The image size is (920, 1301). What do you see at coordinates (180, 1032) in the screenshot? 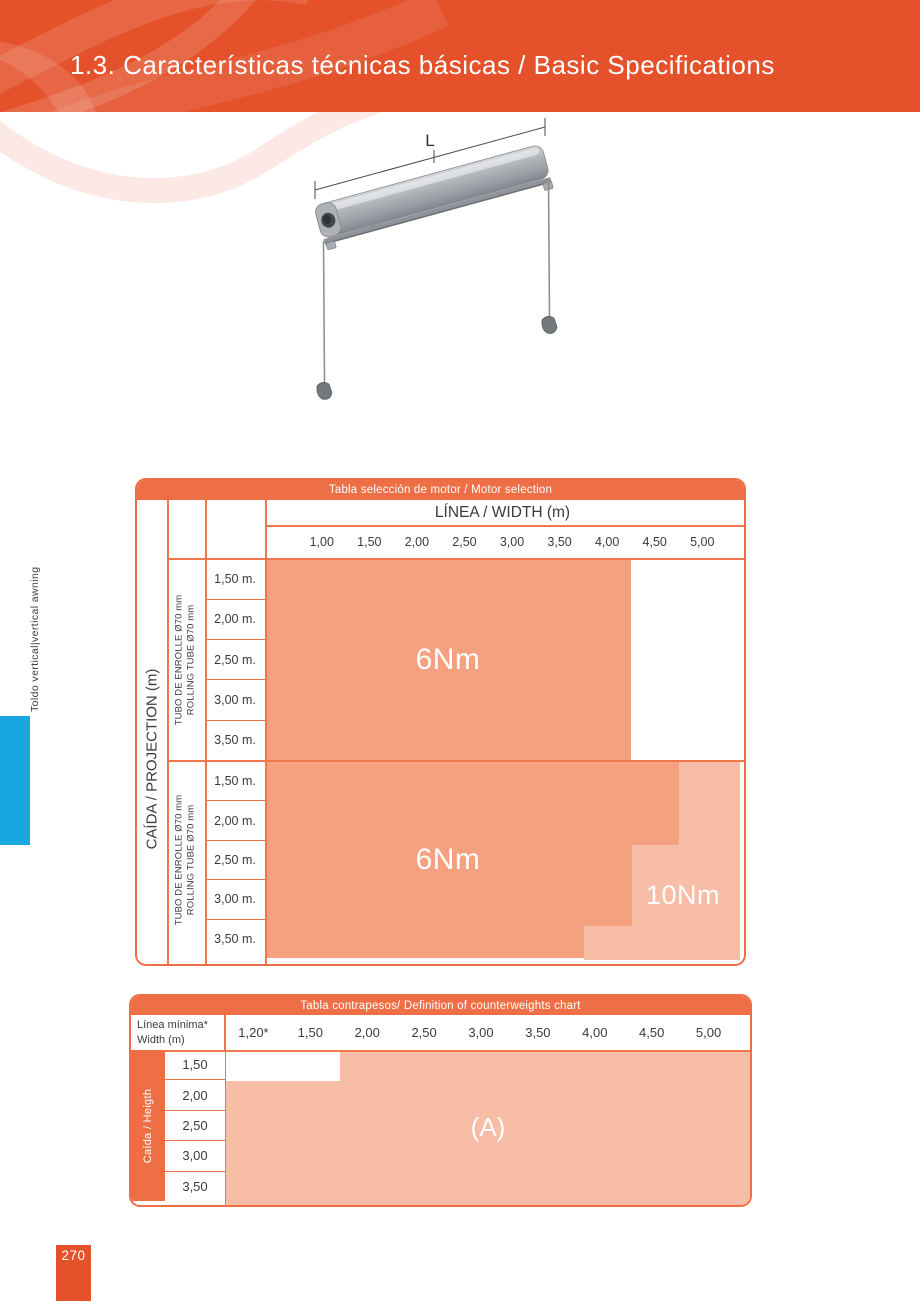
I see `min-width-header-cell: Línea mínima* Width (m)` at bounding box center [180, 1032].